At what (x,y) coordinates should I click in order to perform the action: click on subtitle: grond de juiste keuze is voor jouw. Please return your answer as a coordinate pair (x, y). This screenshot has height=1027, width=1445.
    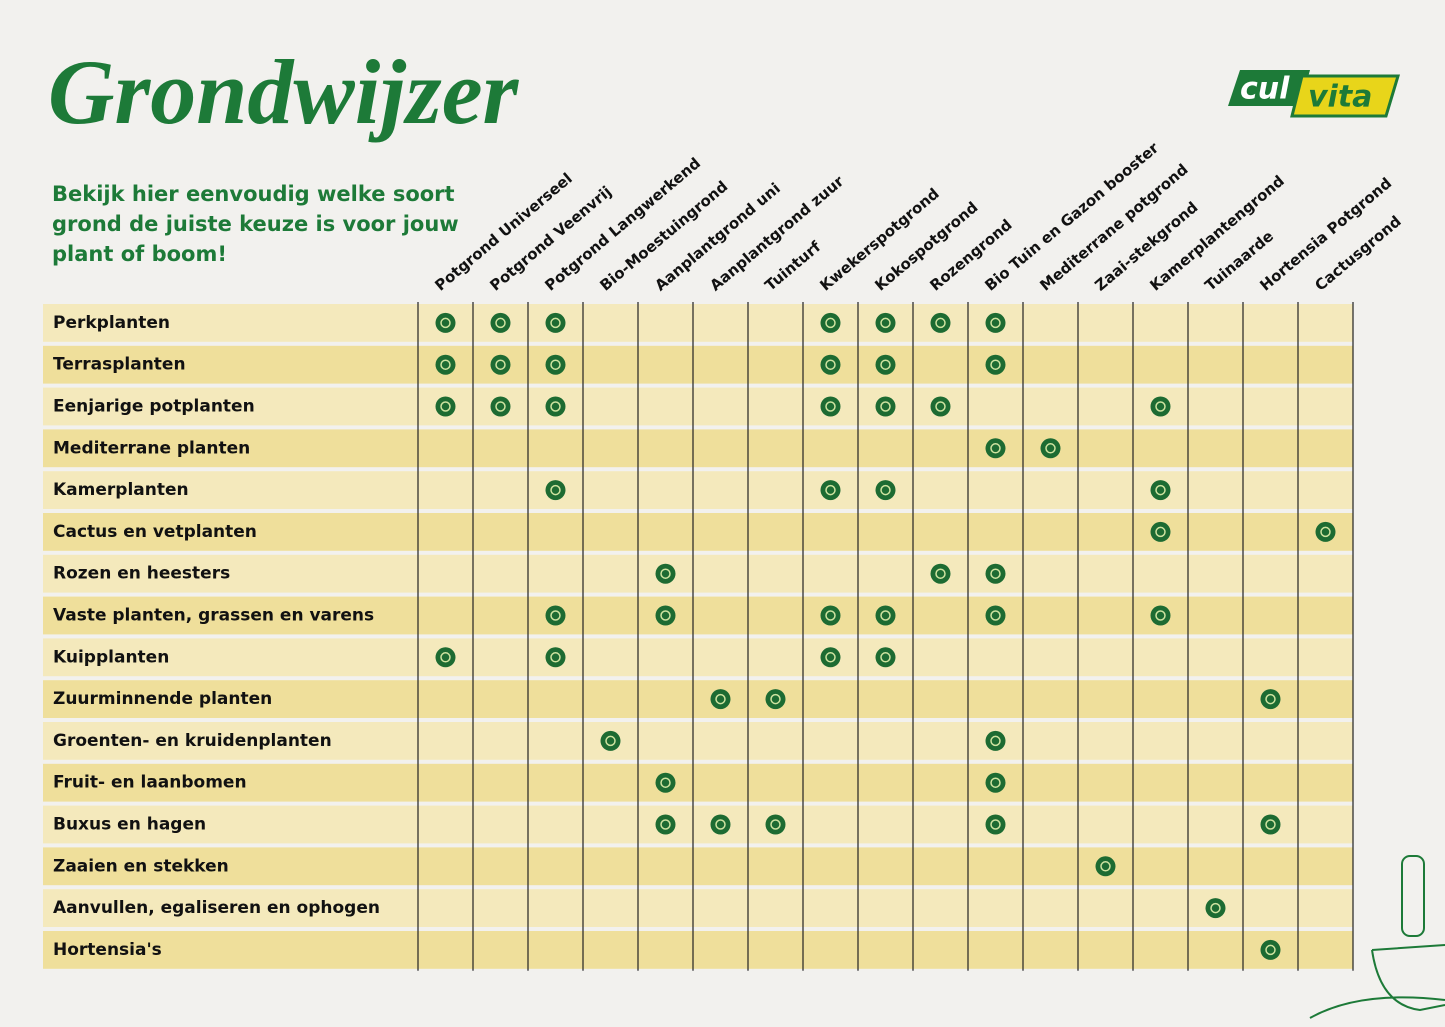
    Looking at the image, I should click on (255, 224).